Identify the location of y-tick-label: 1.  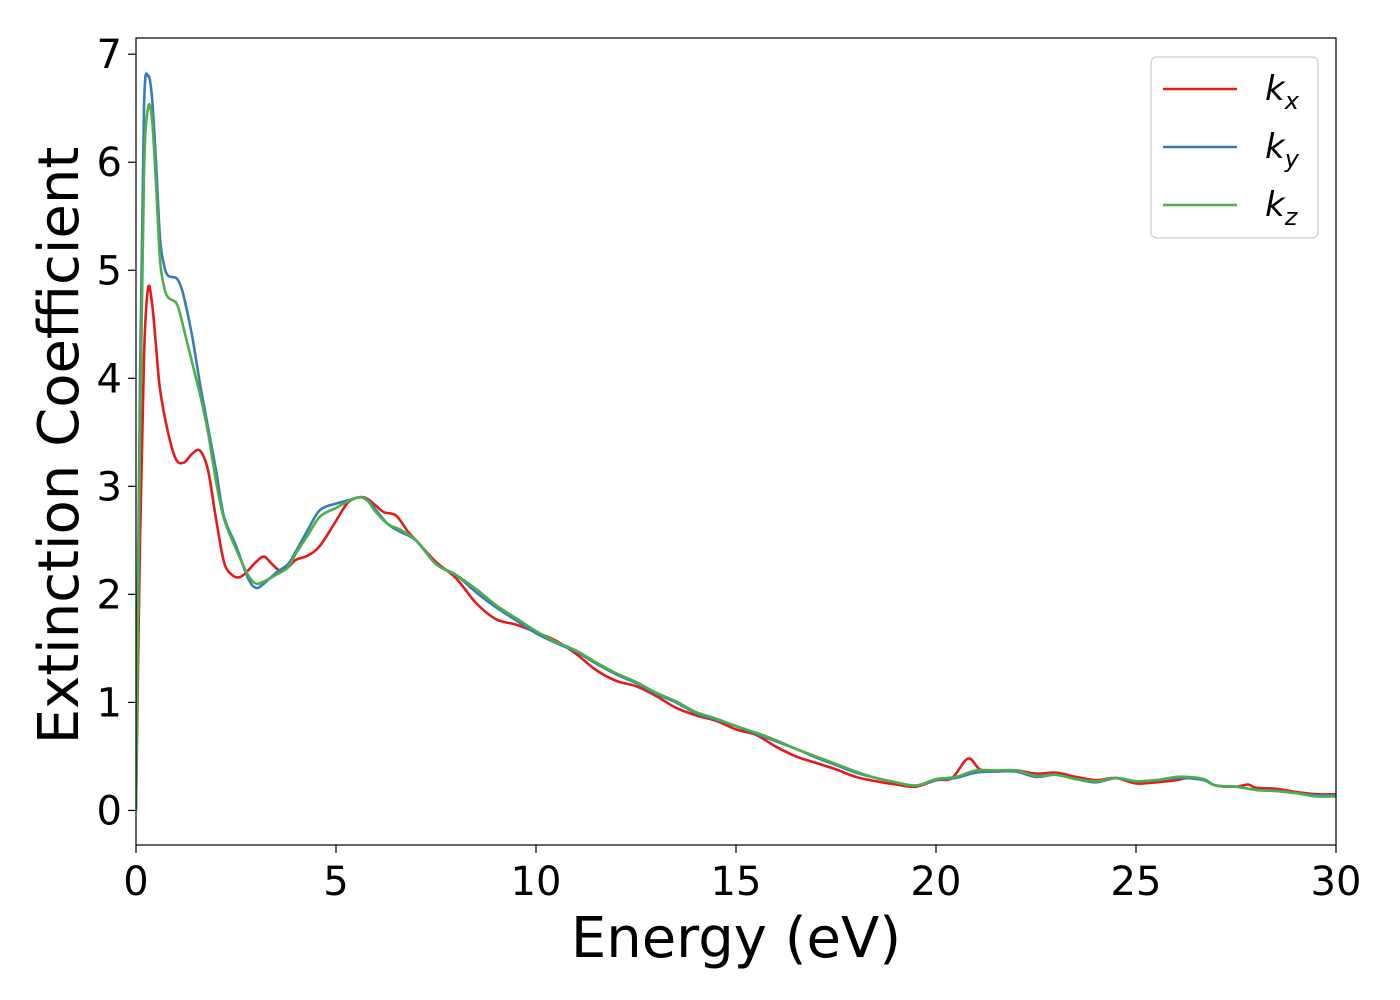
(109, 703).